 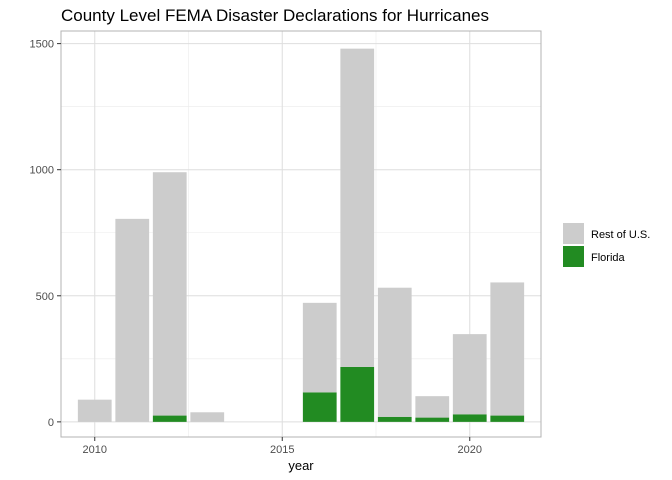 What do you see at coordinates (507, 418) in the screenshot?
I see `bar-florida-2021` at bounding box center [507, 418].